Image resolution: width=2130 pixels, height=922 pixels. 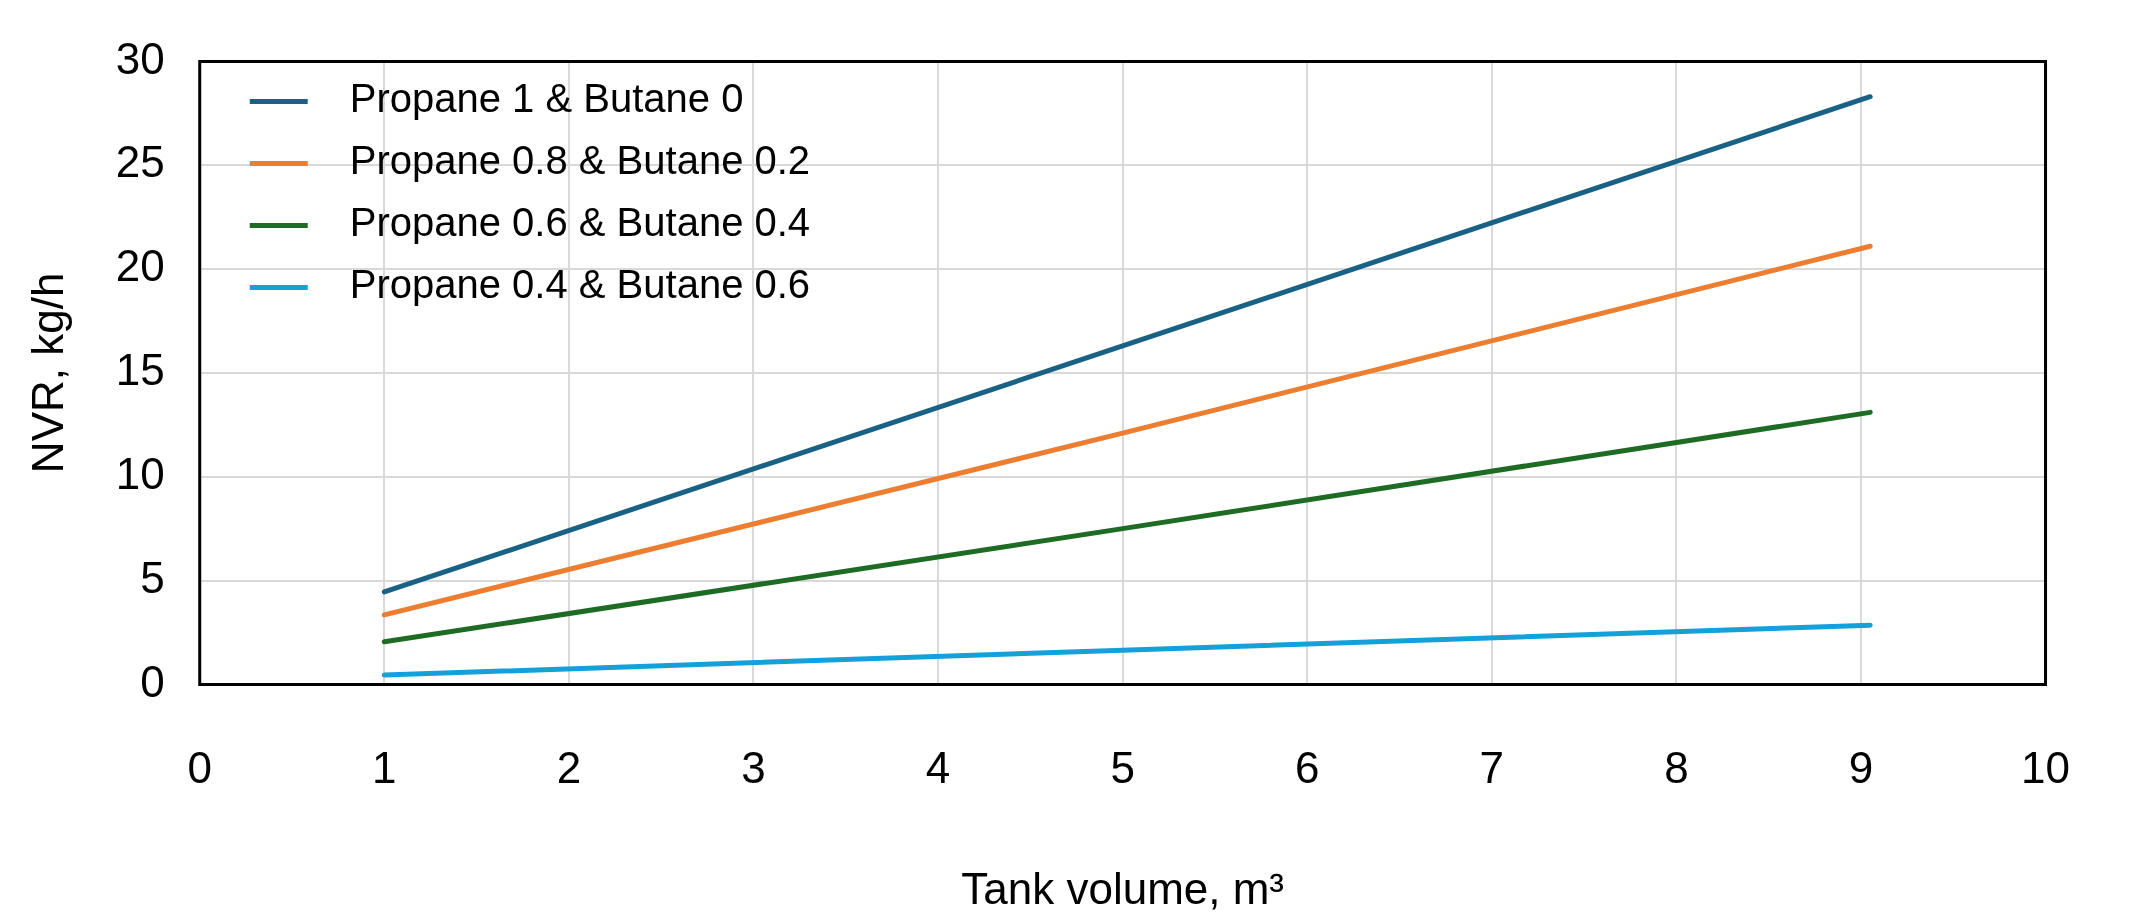 I want to click on x-tick-label: 2, so click(x=569, y=767).